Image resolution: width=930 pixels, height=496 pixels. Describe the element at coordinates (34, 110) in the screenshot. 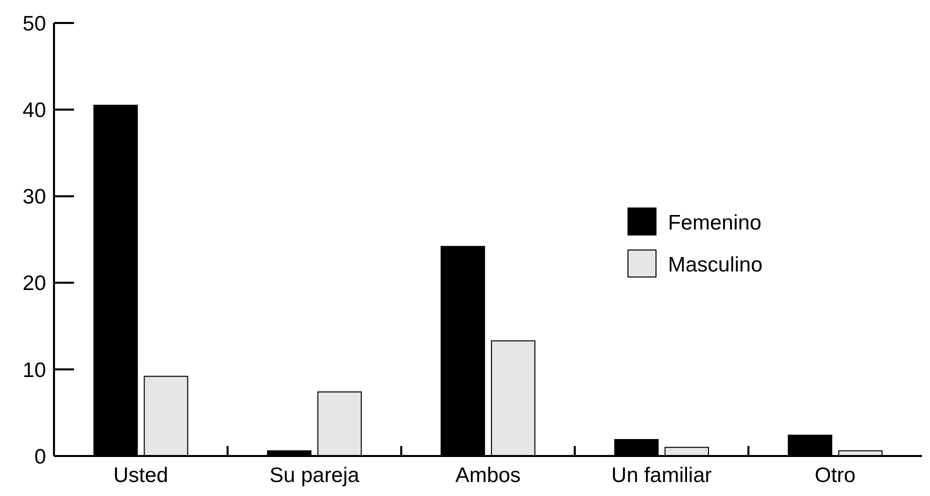

I see `y-tick-label: 40` at that location.